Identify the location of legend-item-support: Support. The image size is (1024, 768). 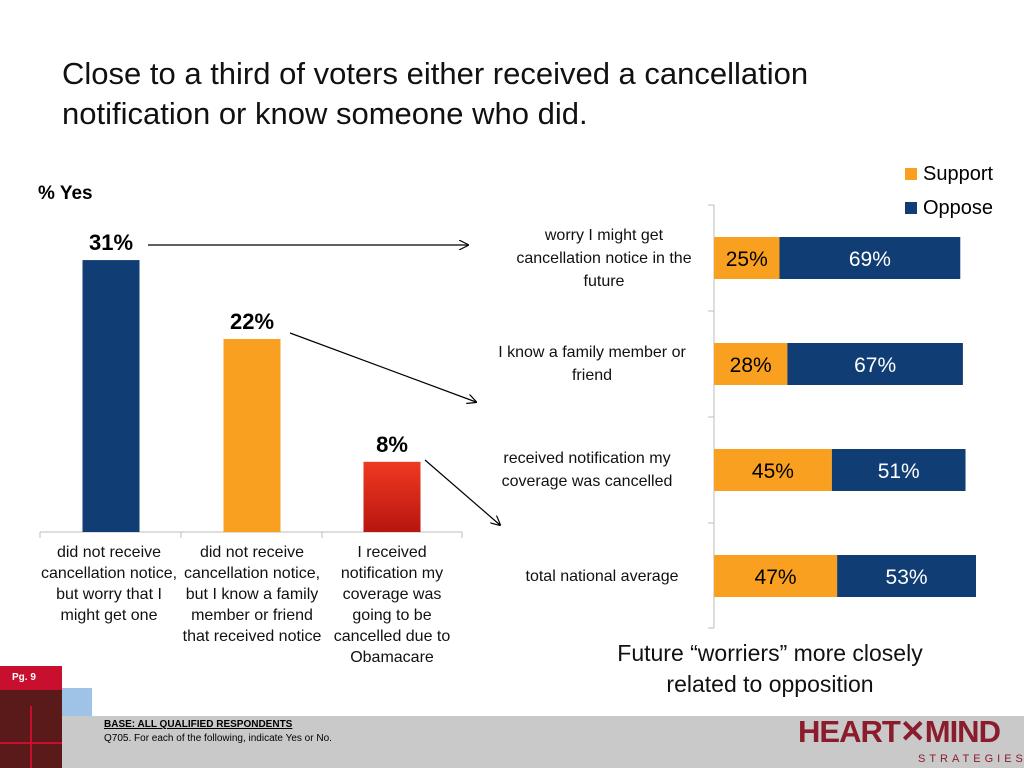
(949, 174).